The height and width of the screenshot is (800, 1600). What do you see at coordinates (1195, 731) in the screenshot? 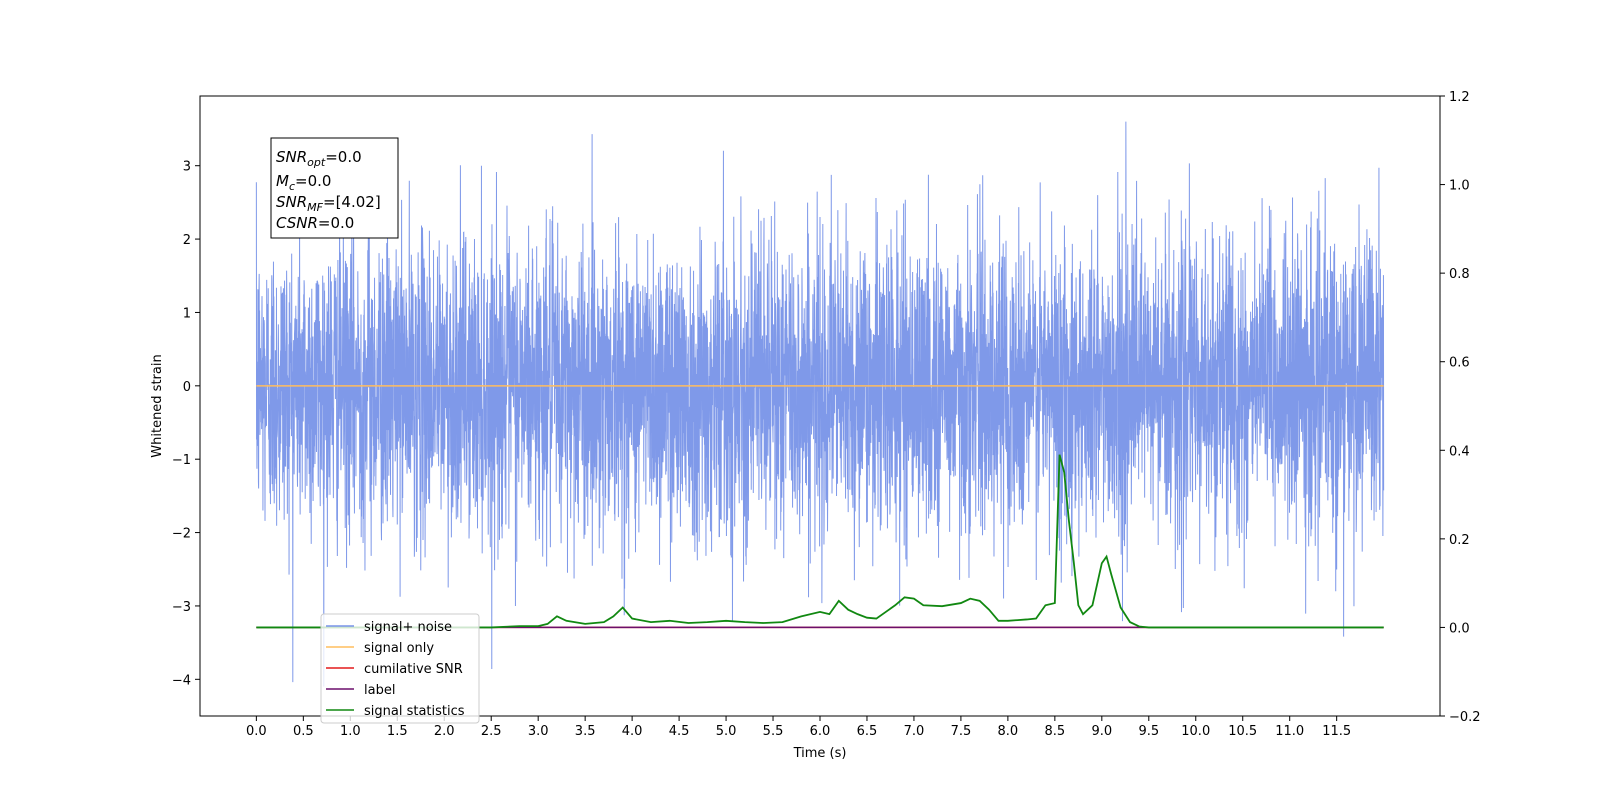
I see `x-tick-label: 10.0` at bounding box center [1195, 731].